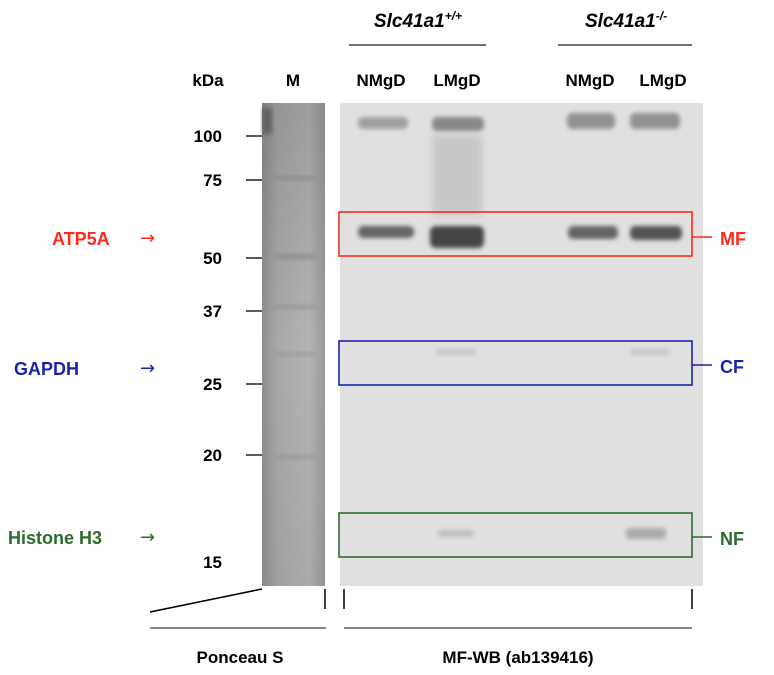  I want to click on mw-label: 20, so click(212, 455).